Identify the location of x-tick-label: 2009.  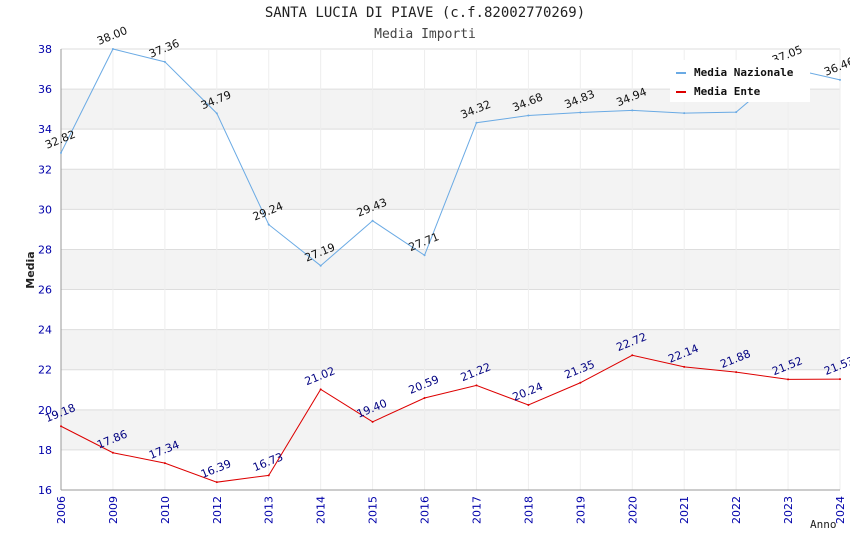
(113, 510).